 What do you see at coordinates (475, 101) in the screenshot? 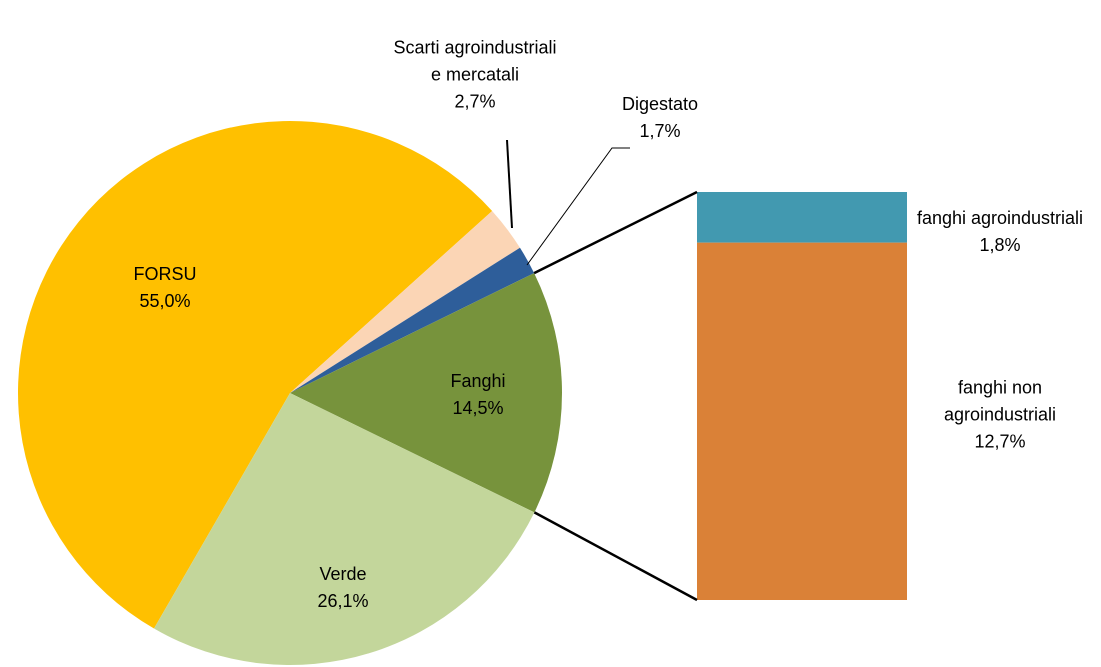
I see `label-line: 2,7%` at bounding box center [475, 101].